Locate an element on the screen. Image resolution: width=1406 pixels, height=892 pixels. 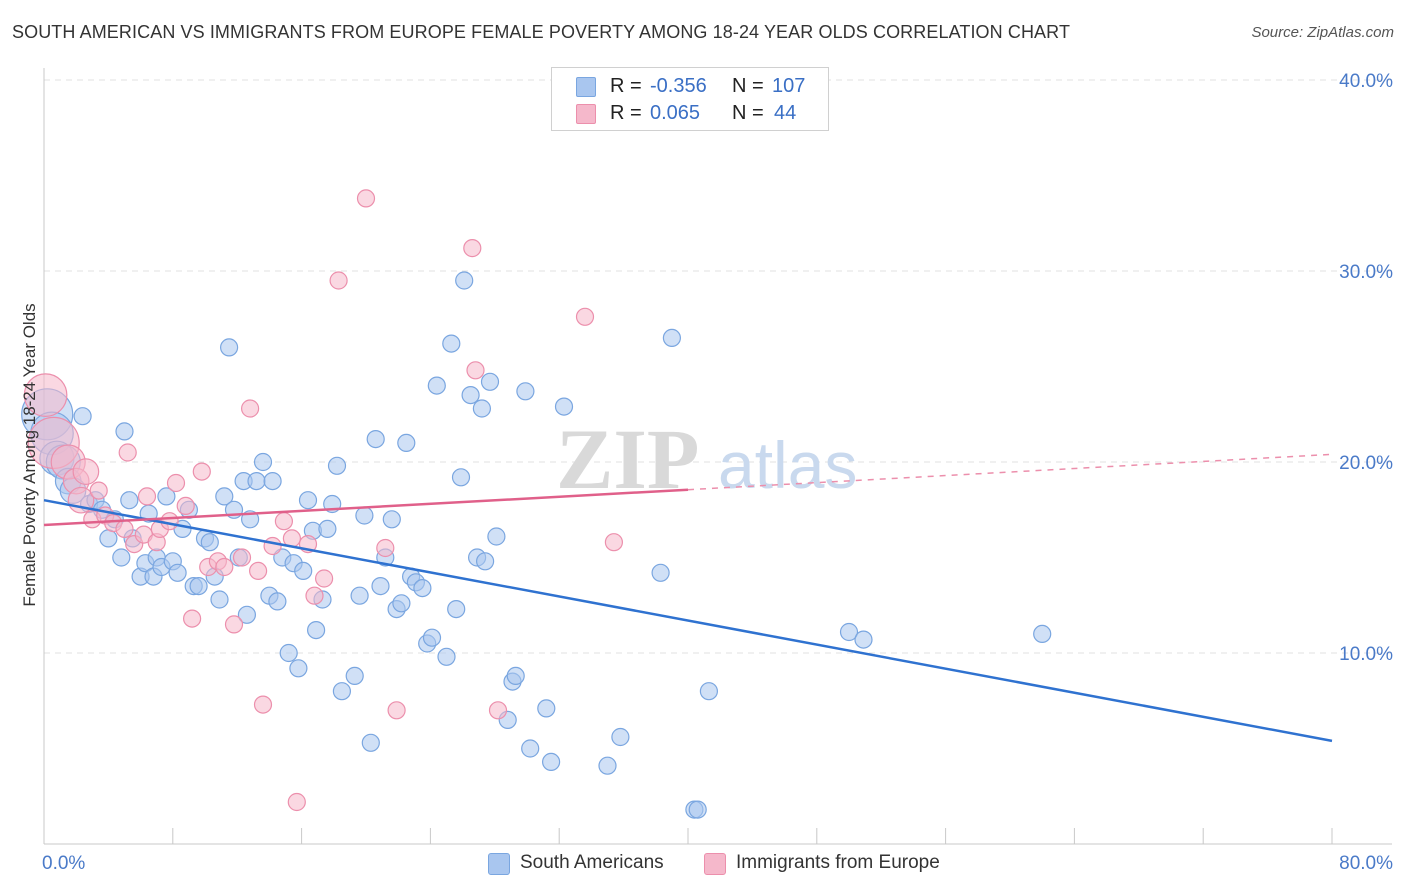
bottom-legend-label: Immigrants from Europe is located at coordinates (838, 862).